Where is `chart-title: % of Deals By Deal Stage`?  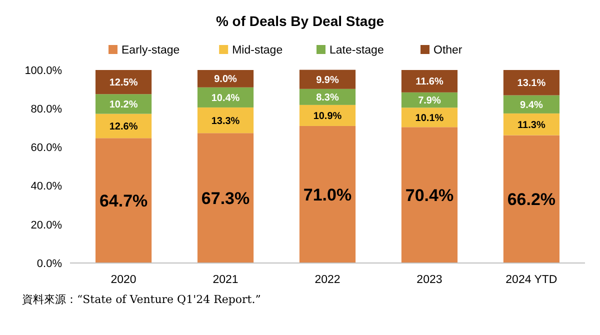
chart-title: % of Deals By Deal Stage is located at coordinates (300, 21).